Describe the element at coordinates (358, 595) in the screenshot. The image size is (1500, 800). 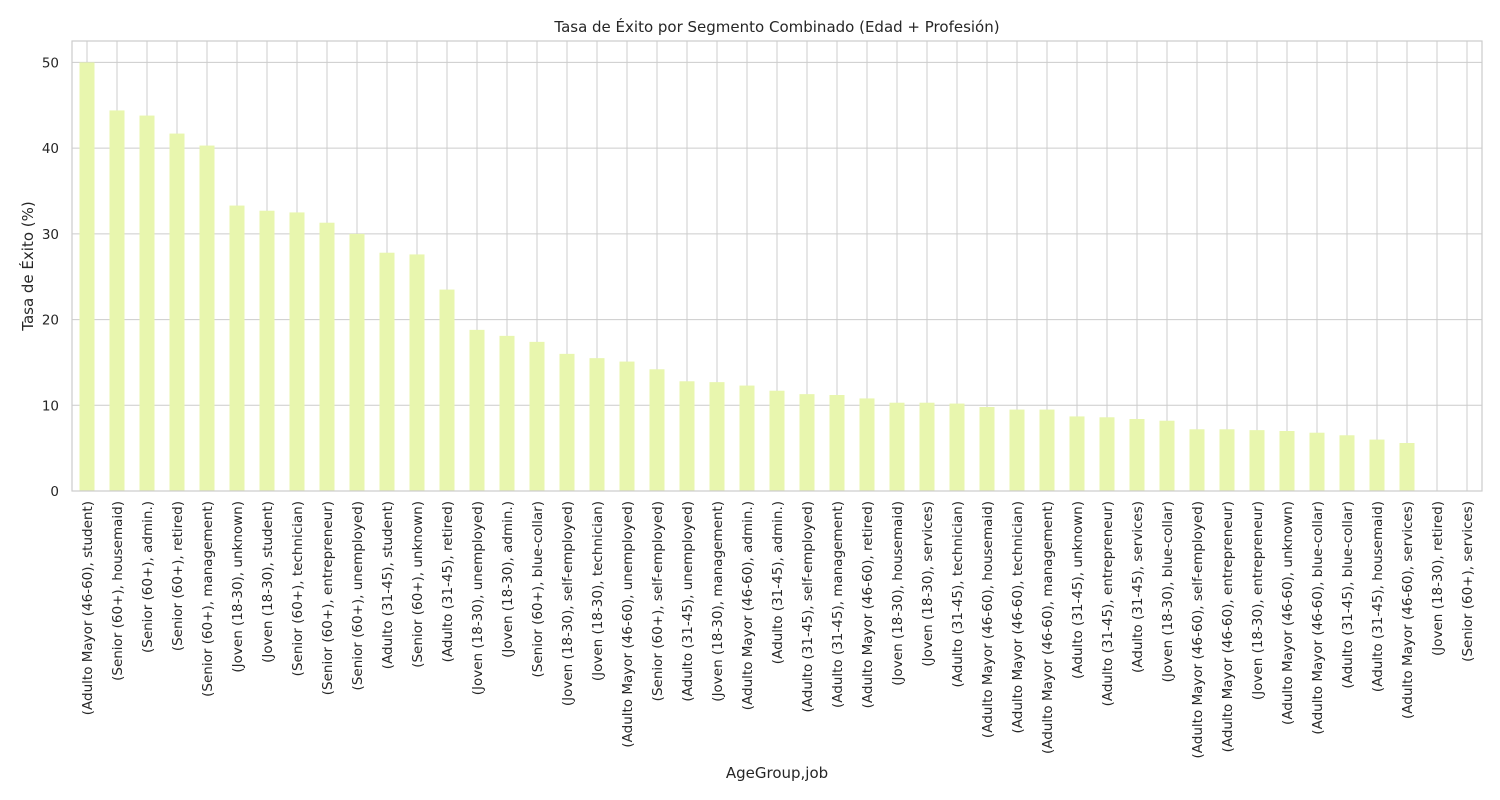
I see `x-tick-label: (Senior (60+), unemployed)` at that location.